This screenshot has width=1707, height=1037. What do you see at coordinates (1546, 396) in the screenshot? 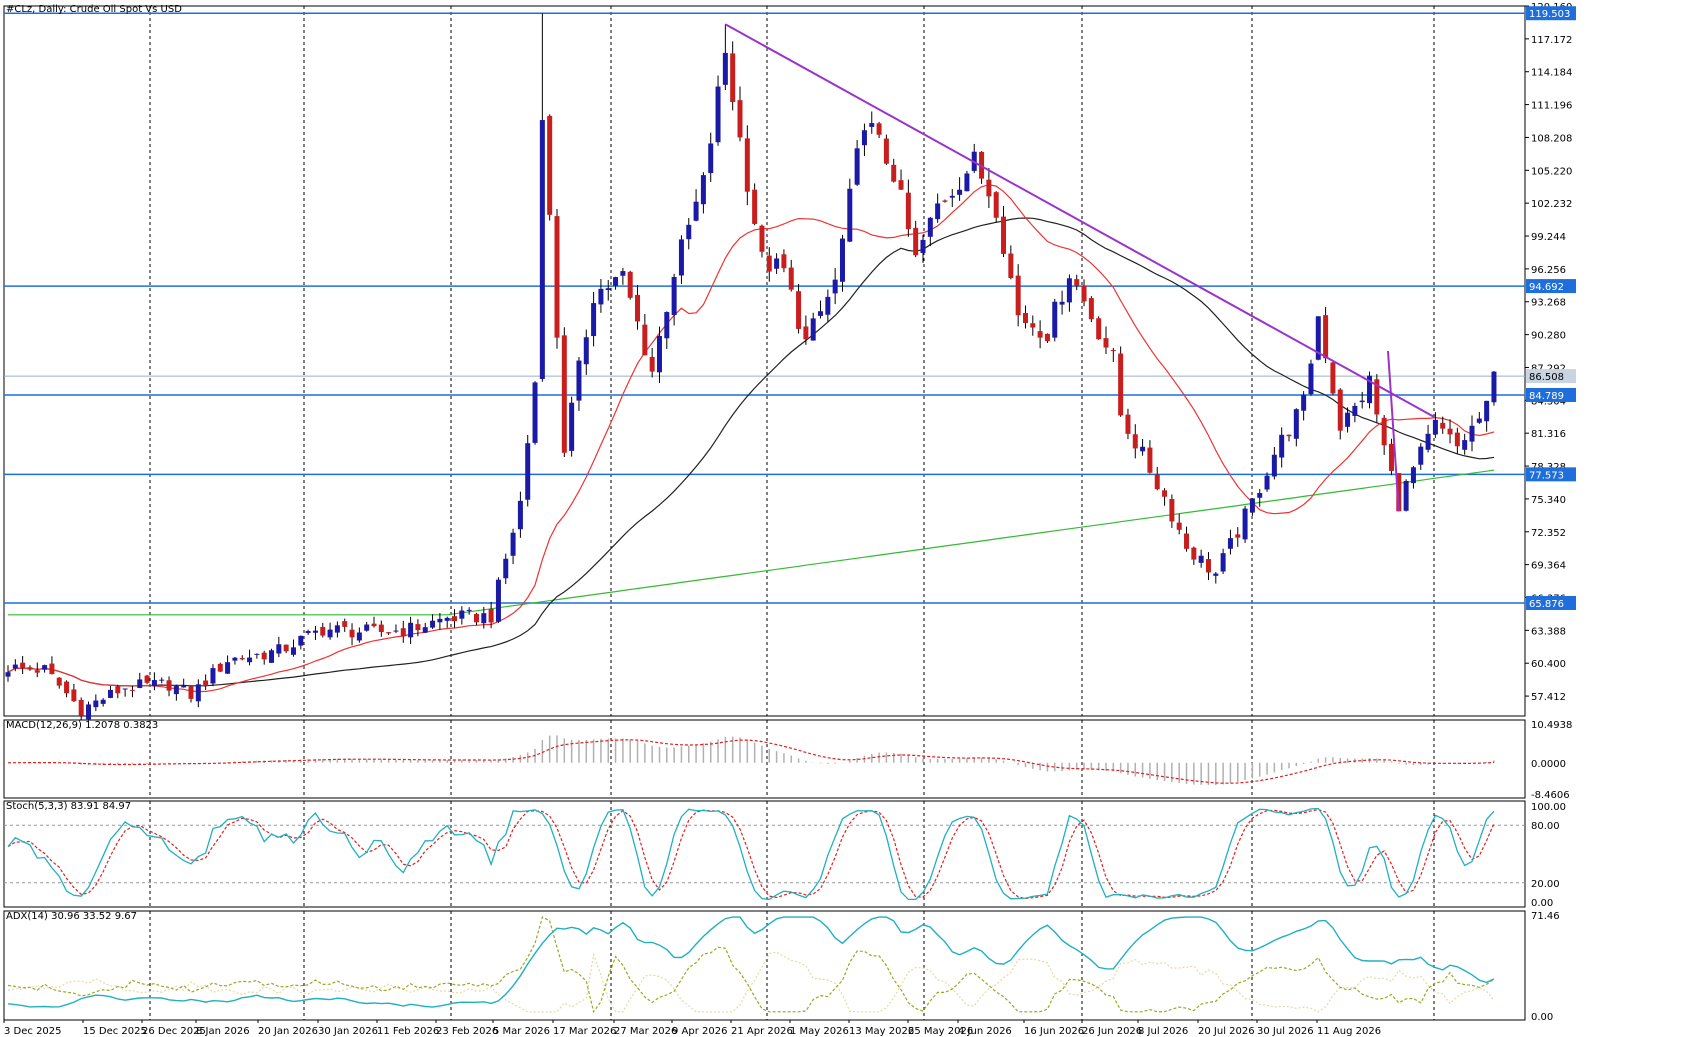
I see `level-price-label: 84.789` at bounding box center [1546, 396].